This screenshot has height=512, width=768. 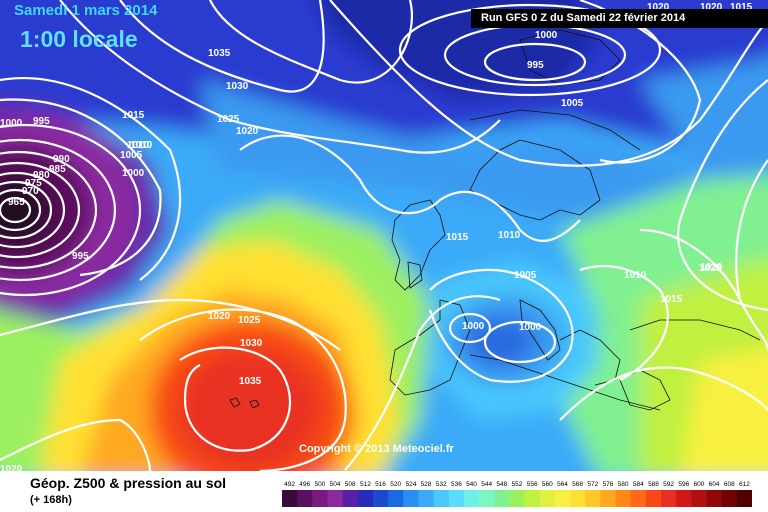 I want to click on legend-label: 568, so click(x=577, y=484).